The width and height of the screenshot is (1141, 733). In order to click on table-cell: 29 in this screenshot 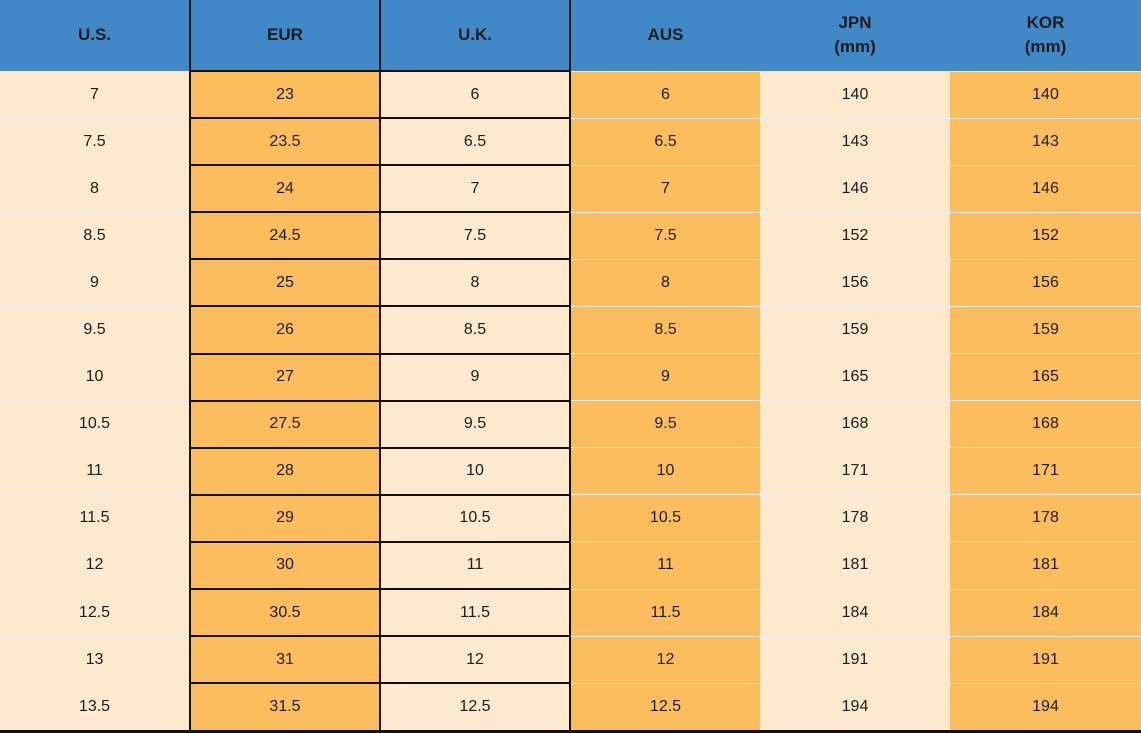, I will do `click(285, 518)`.